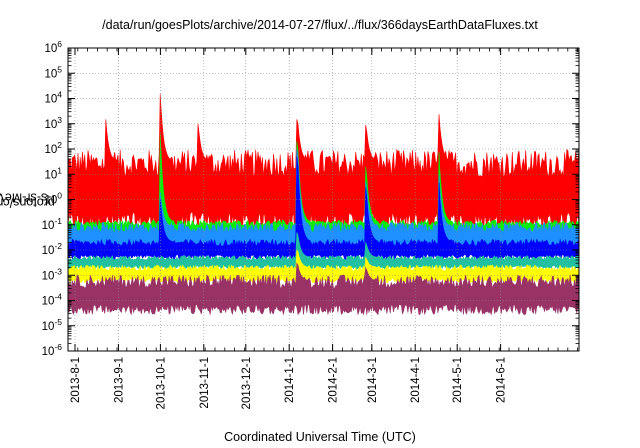 The width and height of the screenshot is (640, 448). I want to click on y-tick-exponent: 2, so click(59, 145).